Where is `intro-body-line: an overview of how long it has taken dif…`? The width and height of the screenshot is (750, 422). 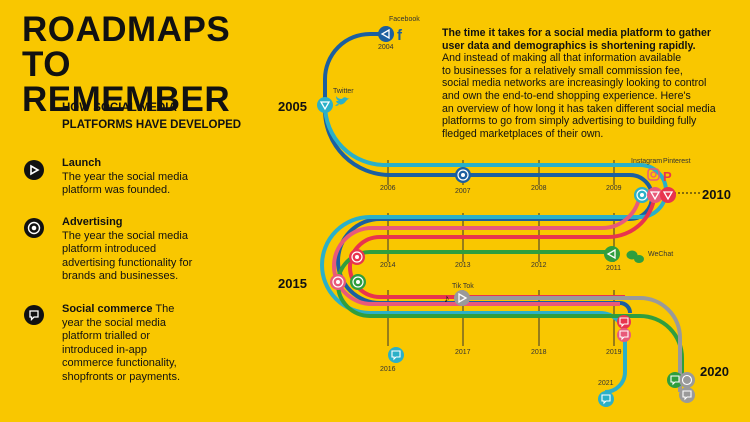
intro-body-line: an overview of how long it has taken dif… is located at coordinates (579, 108).